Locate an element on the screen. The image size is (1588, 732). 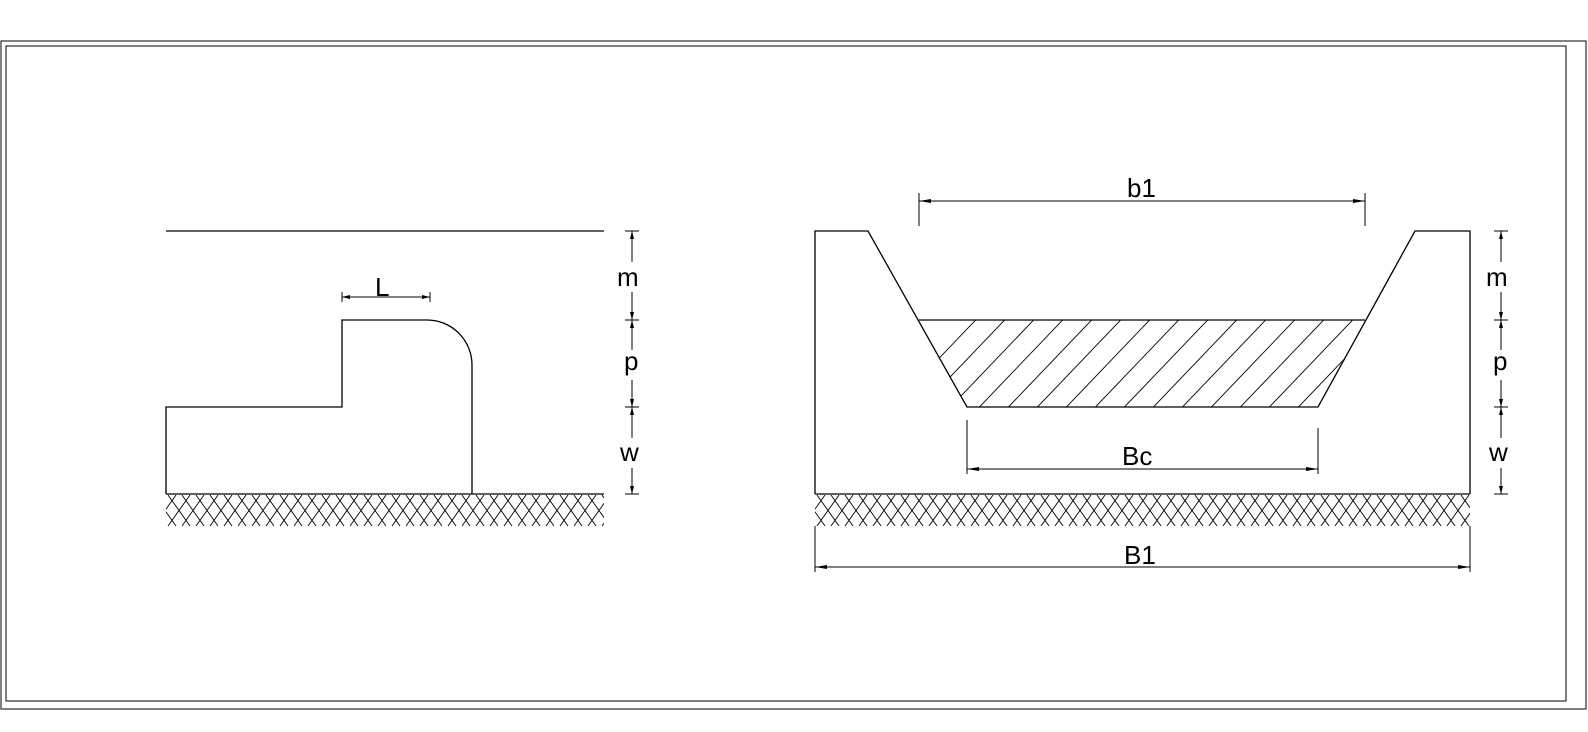
dim-label-Bc: Bc is located at coordinates (1137, 456).